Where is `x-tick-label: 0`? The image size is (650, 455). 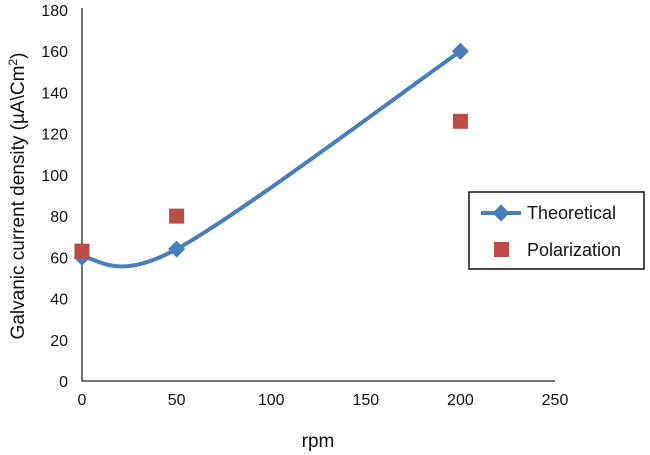
x-tick-label: 0 is located at coordinates (82, 400).